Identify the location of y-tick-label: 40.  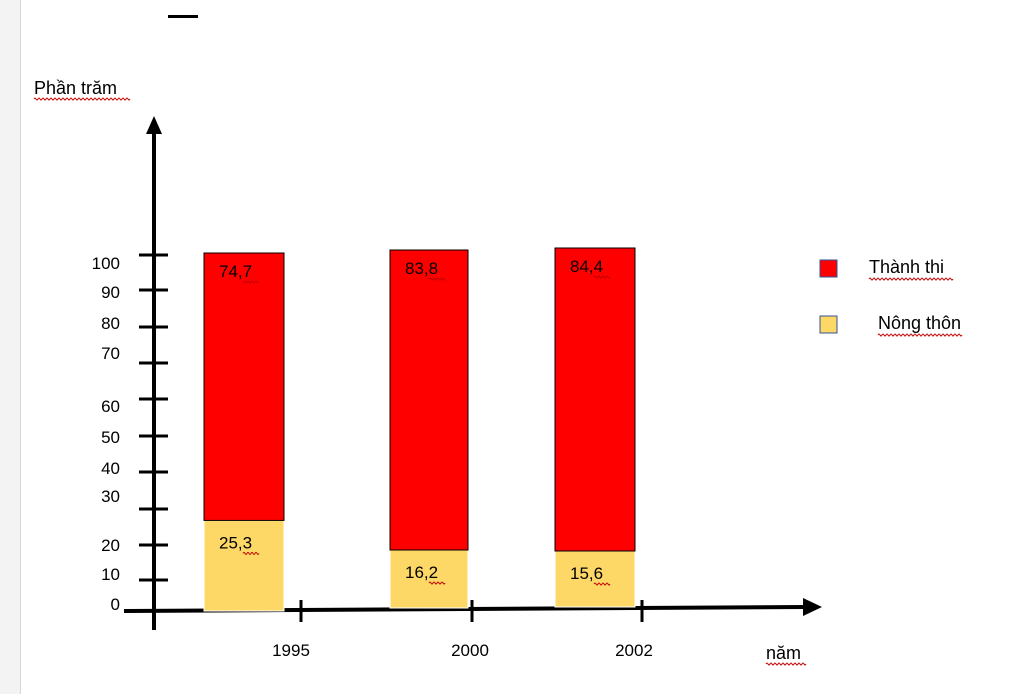
(110, 468).